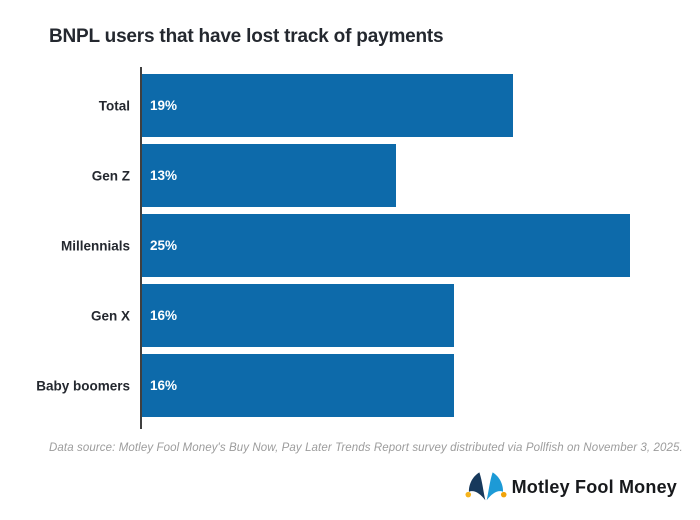 The width and height of the screenshot is (700, 520). Describe the element at coordinates (95, 245) in the screenshot. I see `category-label: Millennials` at that location.